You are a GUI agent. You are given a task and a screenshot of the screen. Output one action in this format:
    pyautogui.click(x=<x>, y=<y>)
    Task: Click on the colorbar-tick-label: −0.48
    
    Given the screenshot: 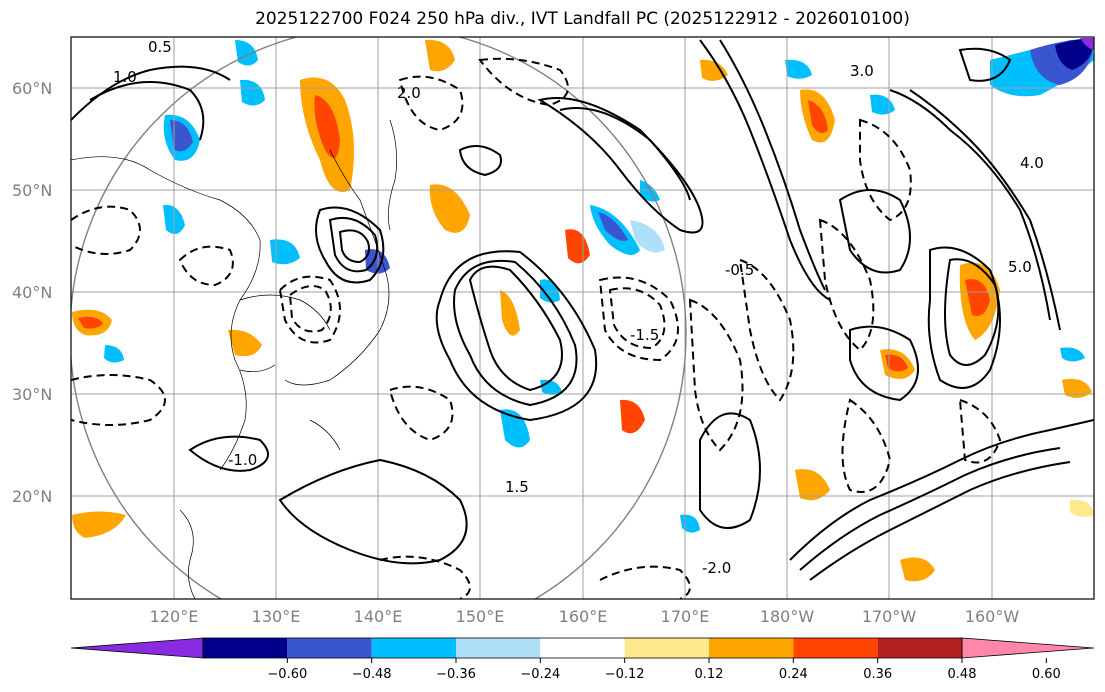 What is the action you would take?
    pyautogui.click(x=372, y=674)
    